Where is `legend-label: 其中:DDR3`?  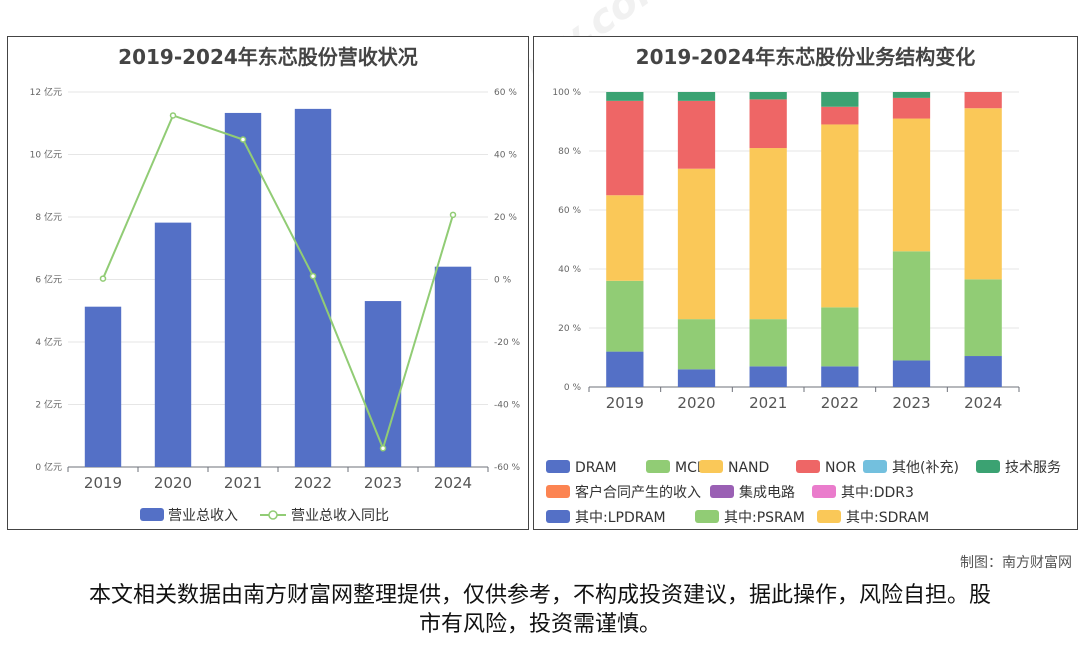
legend-label: 其中:DDR3 is located at coordinates (877, 493).